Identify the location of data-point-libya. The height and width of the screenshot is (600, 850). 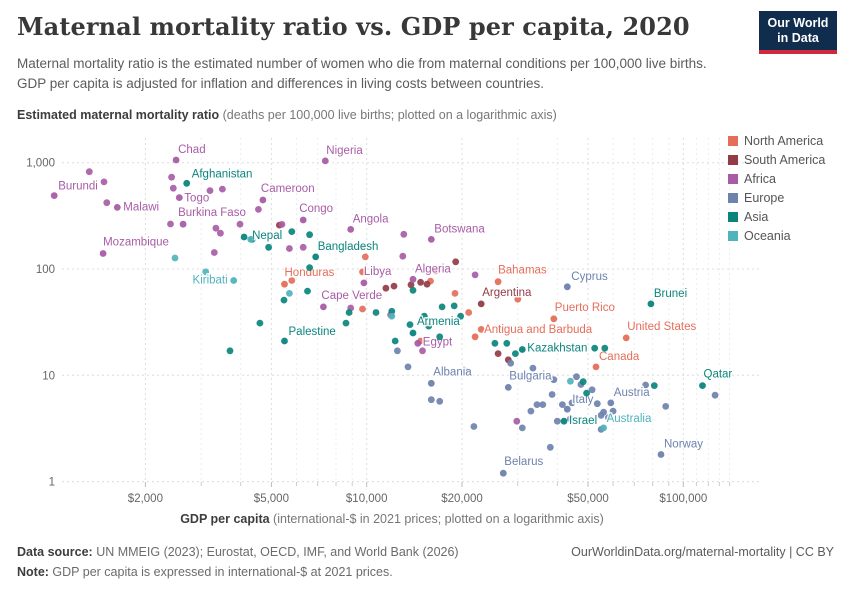
(364, 283).